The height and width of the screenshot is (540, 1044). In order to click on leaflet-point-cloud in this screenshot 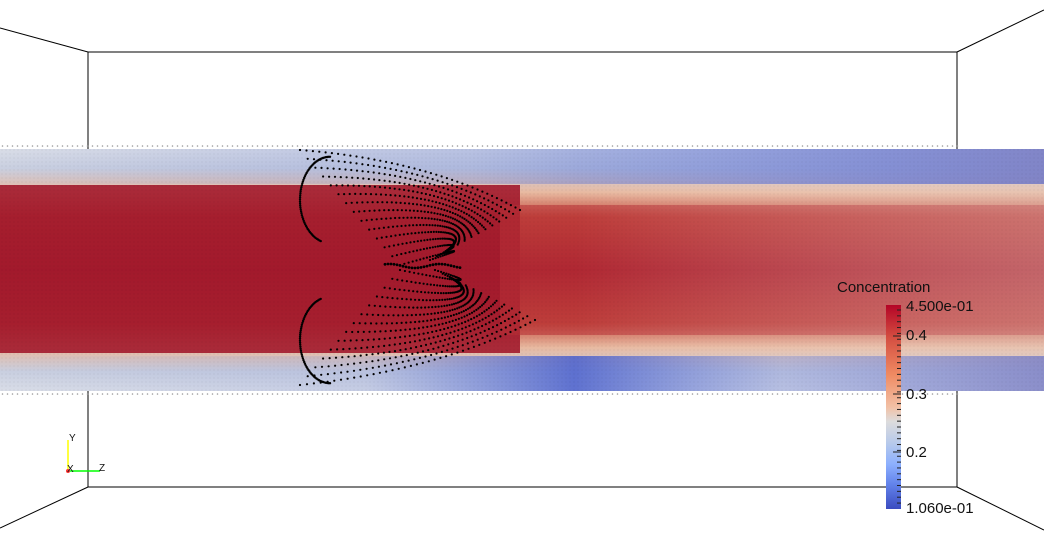, I will do `click(417, 267)`.